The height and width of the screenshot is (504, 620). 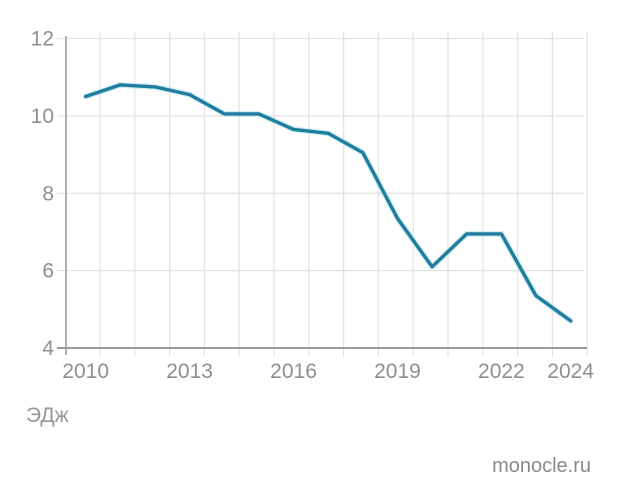 What do you see at coordinates (85, 371) in the screenshot?
I see `x-tick-label: 2010` at bounding box center [85, 371].